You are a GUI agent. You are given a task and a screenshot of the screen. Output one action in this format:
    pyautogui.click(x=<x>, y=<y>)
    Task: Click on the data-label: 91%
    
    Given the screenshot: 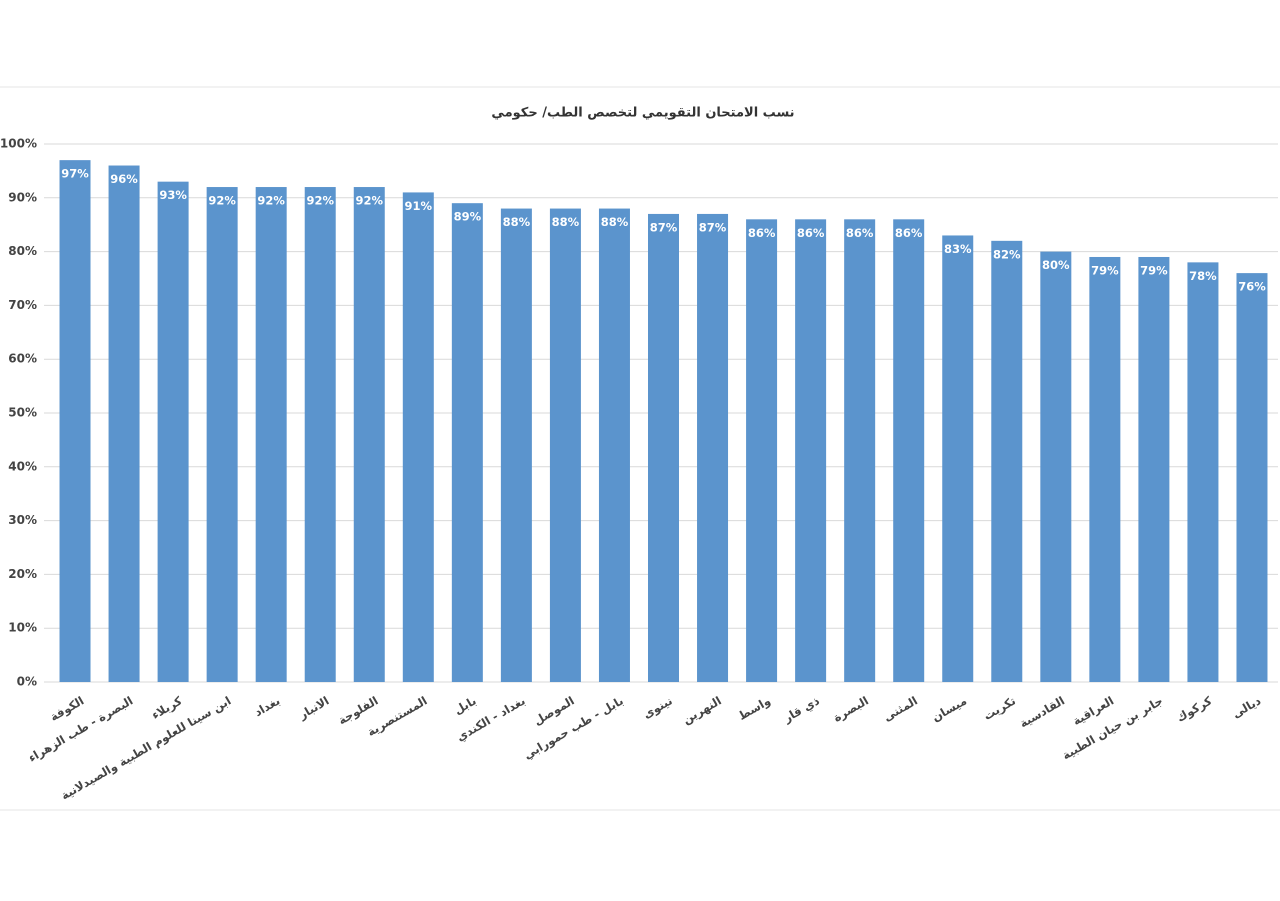 What is the action you would take?
    pyautogui.click(x=419, y=206)
    